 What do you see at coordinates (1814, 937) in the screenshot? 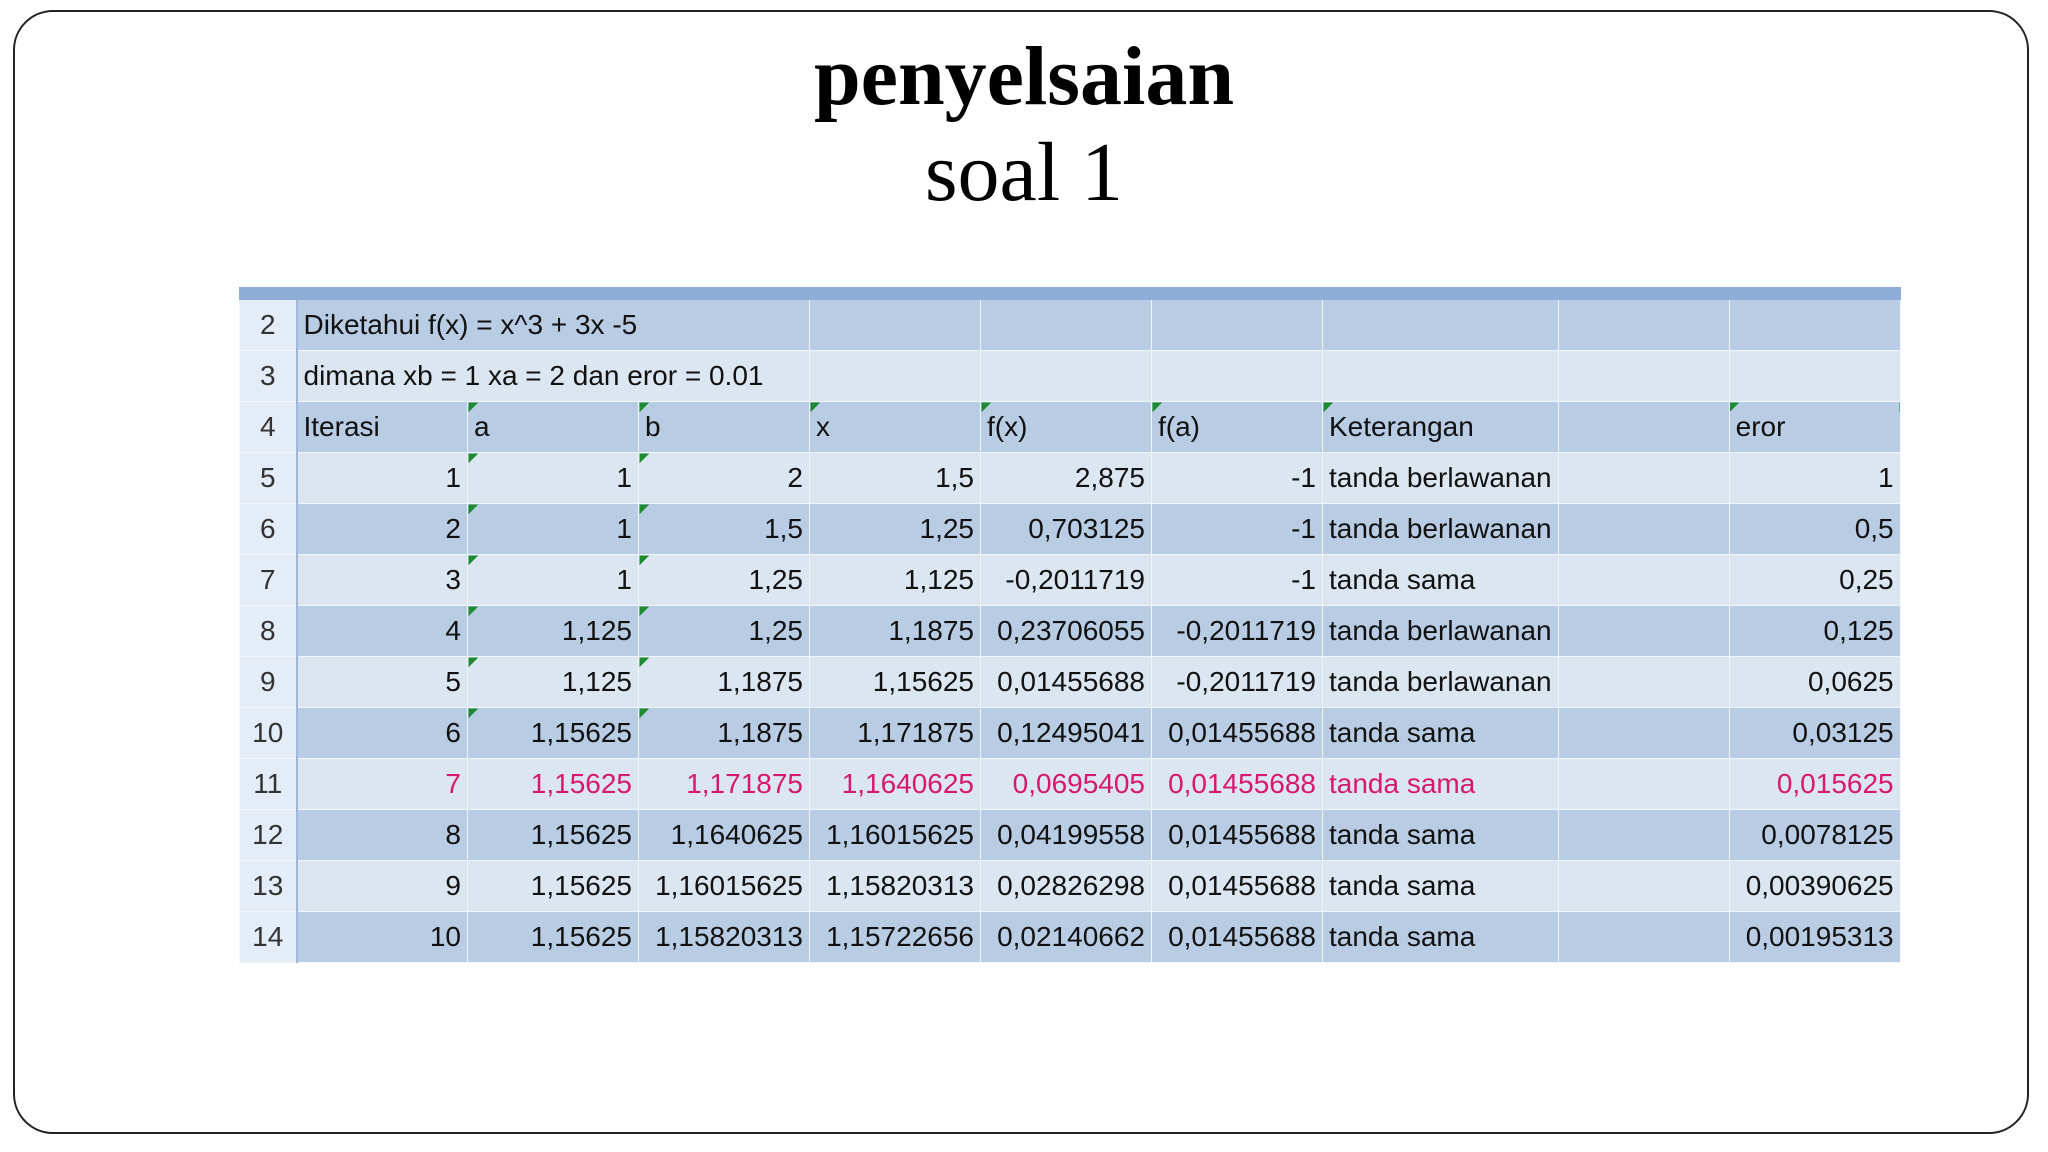
I see `number-cell: 0,00195313` at bounding box center [1814, 937].